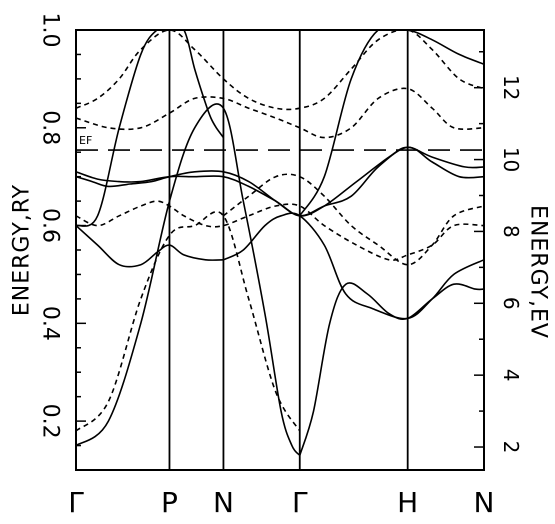 The width and height of the screenshot is (555, 524). I want to click on k-point-label-6: N, so click(484, 502).